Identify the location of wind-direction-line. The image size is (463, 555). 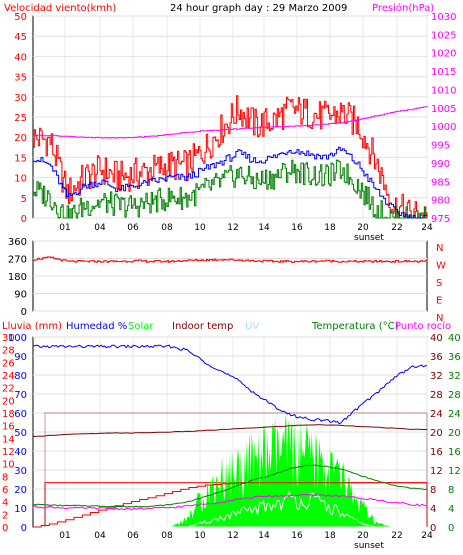
(230, 259).